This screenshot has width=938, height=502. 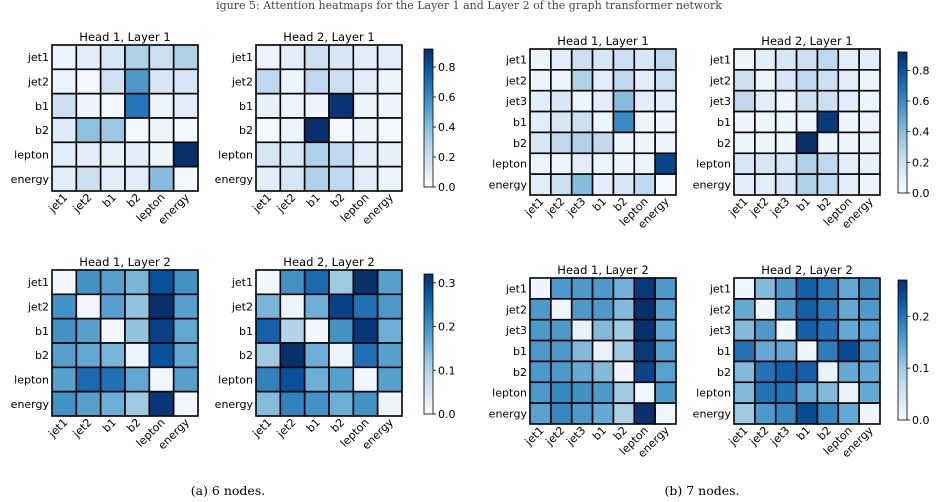 I want to click on heatmap-title: Head 1, Layer 2, so click(x=124, y=262).